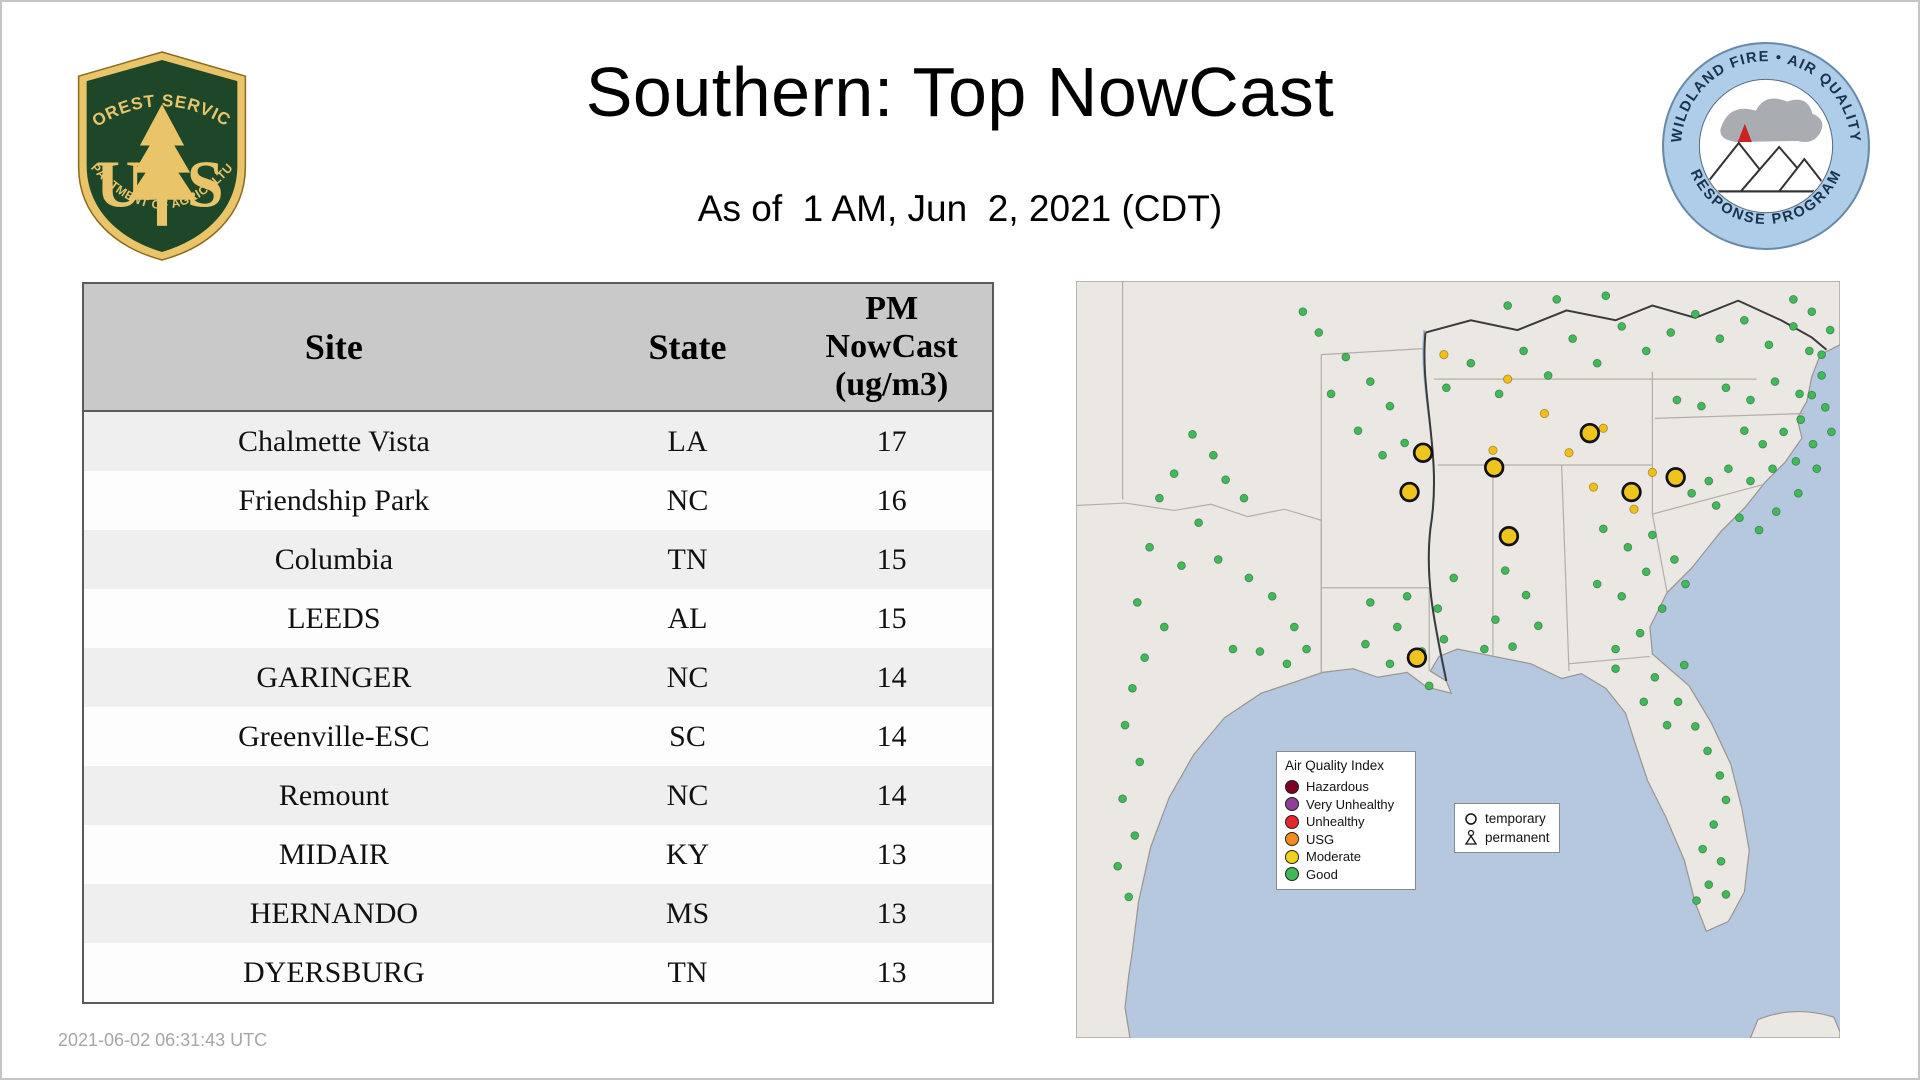 The height and width of the screenshot is (1080, 1920). Describe the element at coordinates (1542, 545) in the screenshot. I see `top-site-markers` at that location.